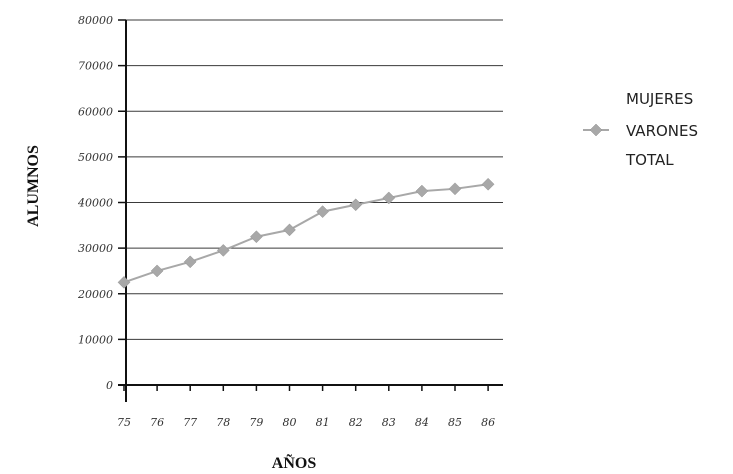  Describe the element at coordinates (422, 422) in the screenshot. I see `x-tick-label: 84` at that location.